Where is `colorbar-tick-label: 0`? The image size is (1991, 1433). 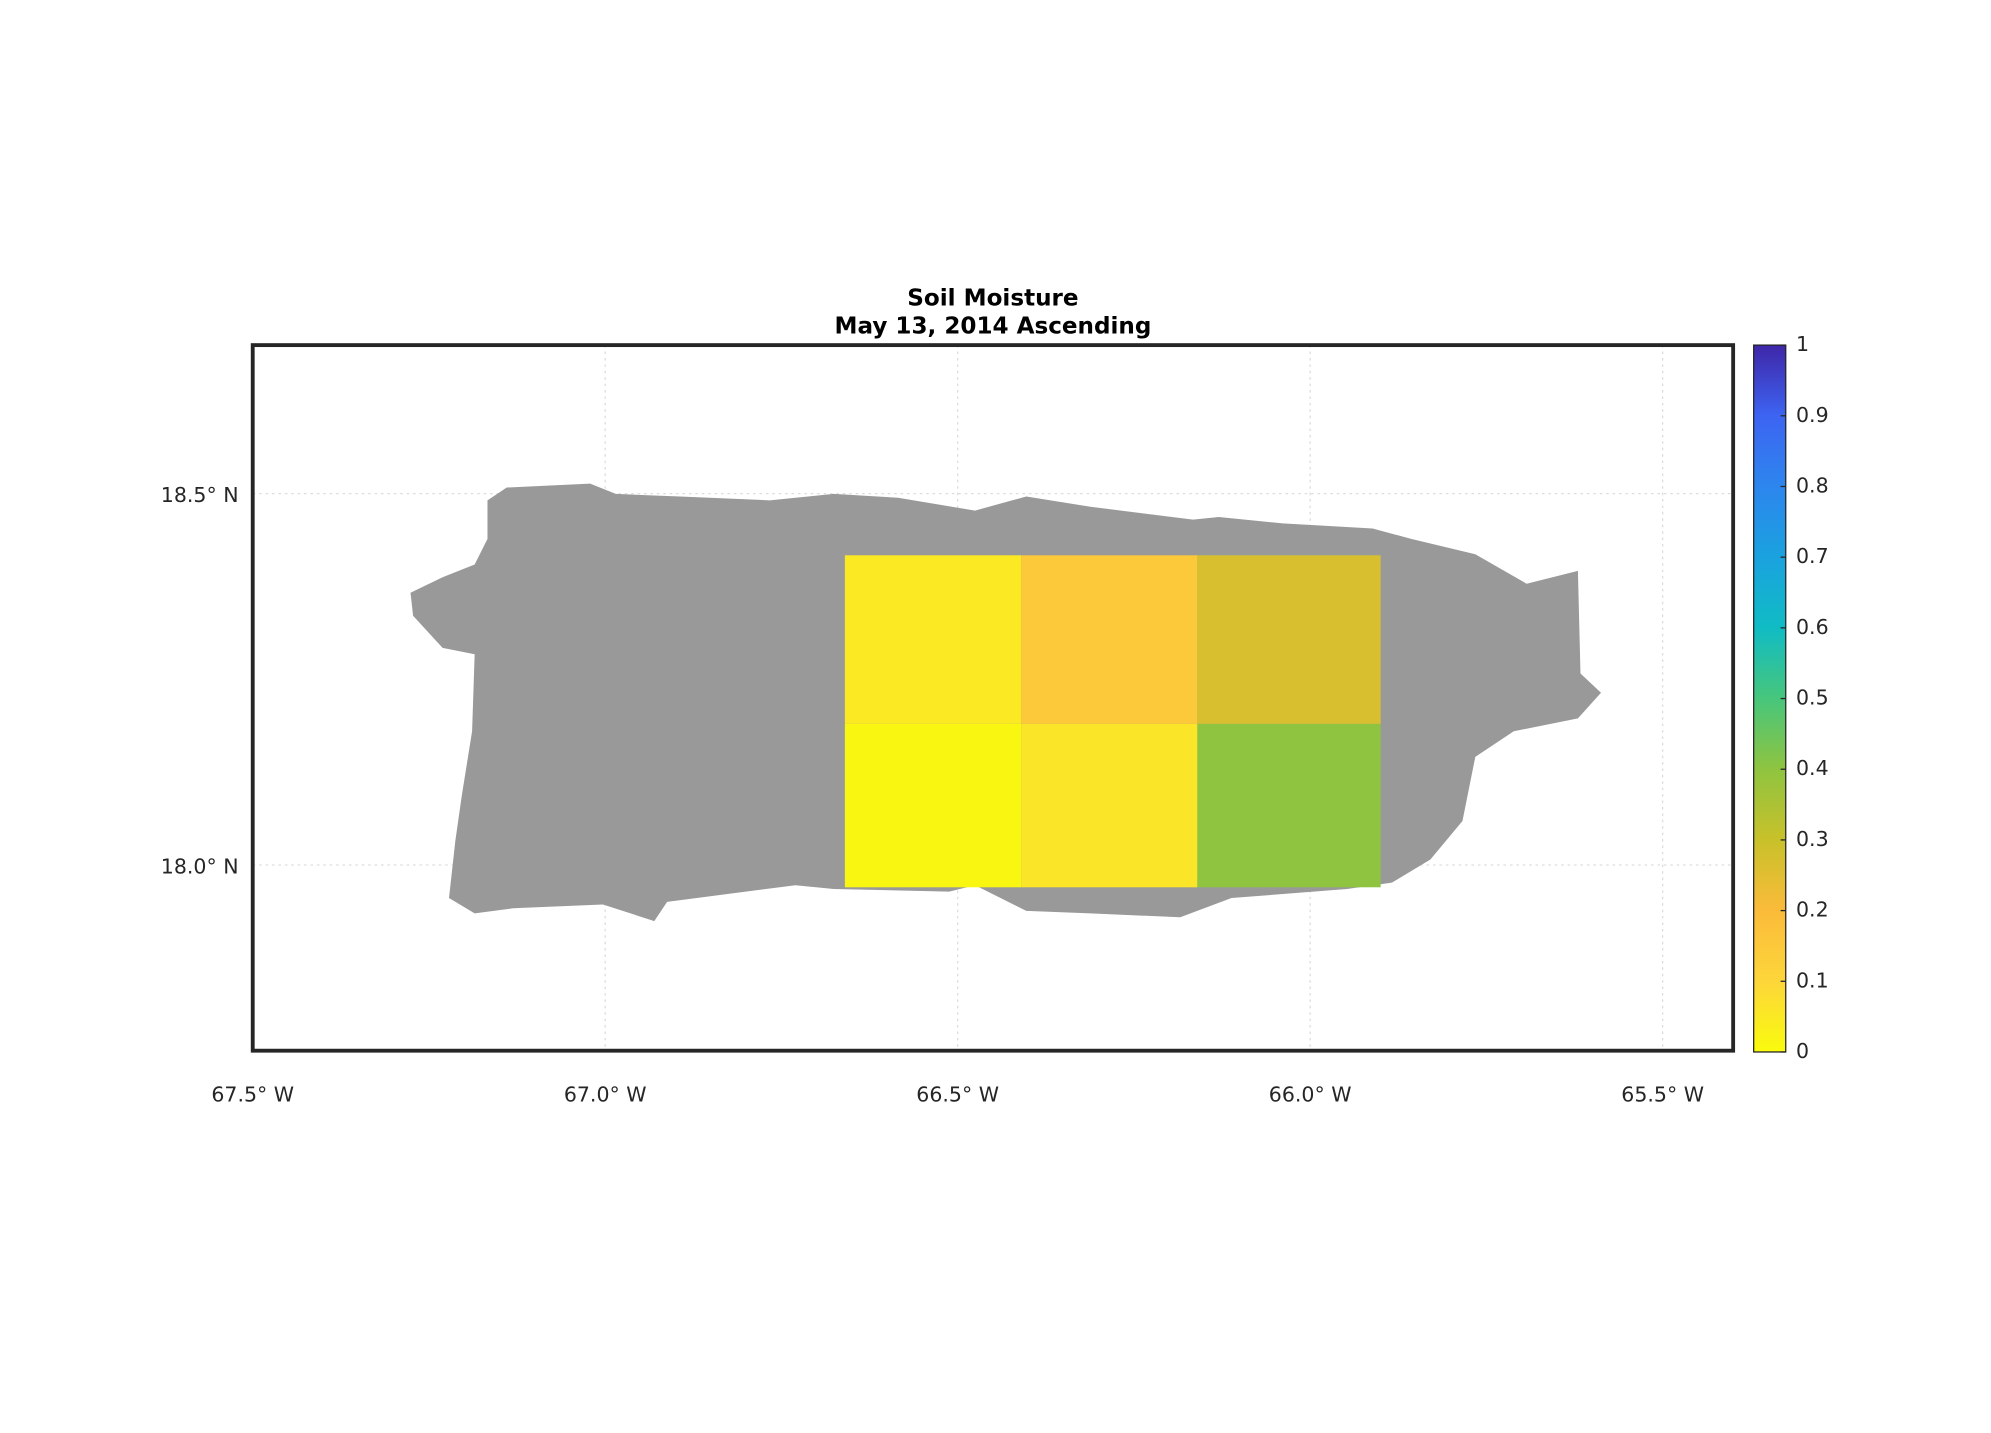
colorbar-tick-label: 0 is located at coordinates (1802, 1051).